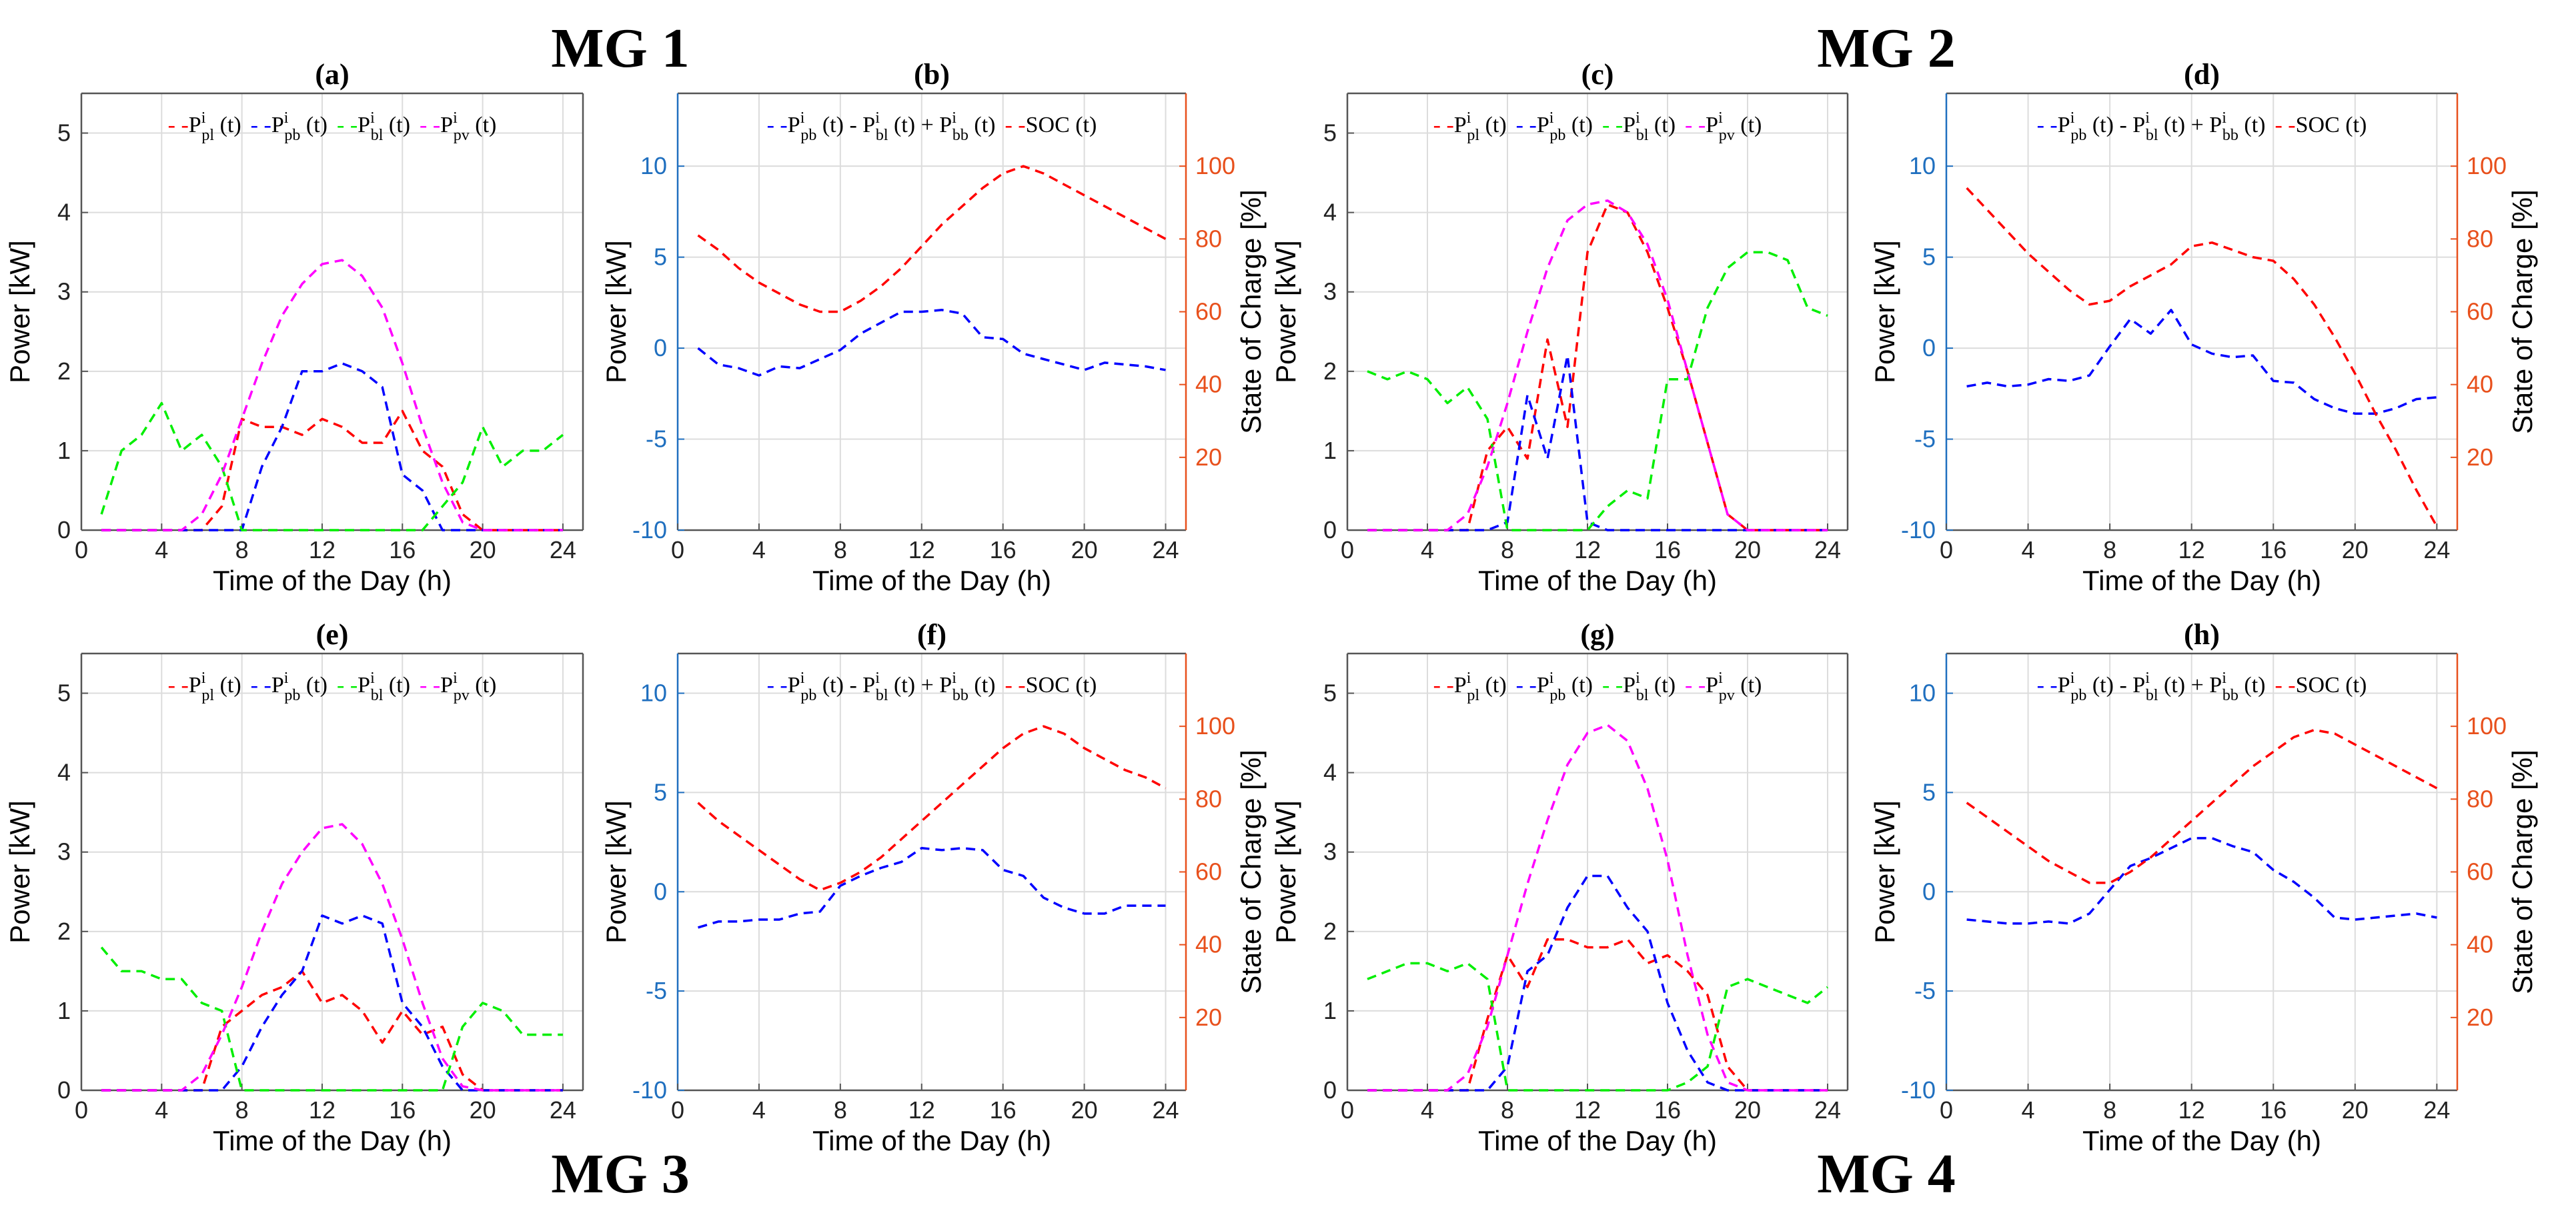  What do you see at coordinates (932, 634) in the screenshot?
I see `chart-title: (f)` at bounding box center [932, 634].